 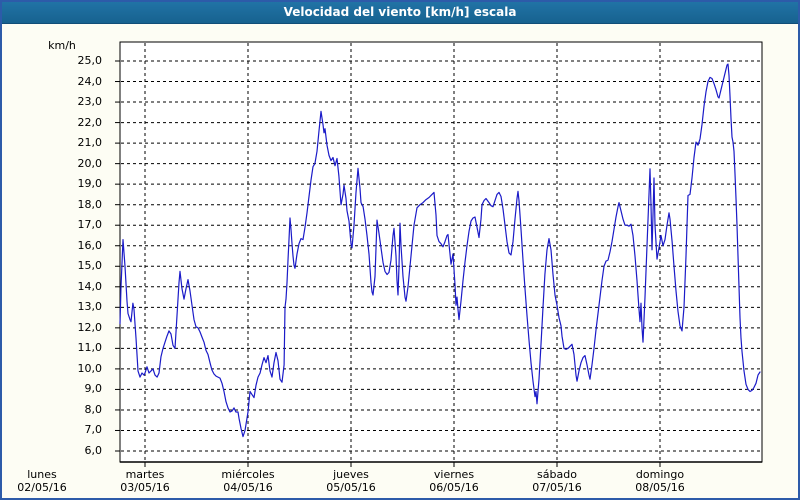 What do you see at coordinates (145, 487) in the screenshot?
I see `day-date: 03/05/16` at bounding box center [145, 487].